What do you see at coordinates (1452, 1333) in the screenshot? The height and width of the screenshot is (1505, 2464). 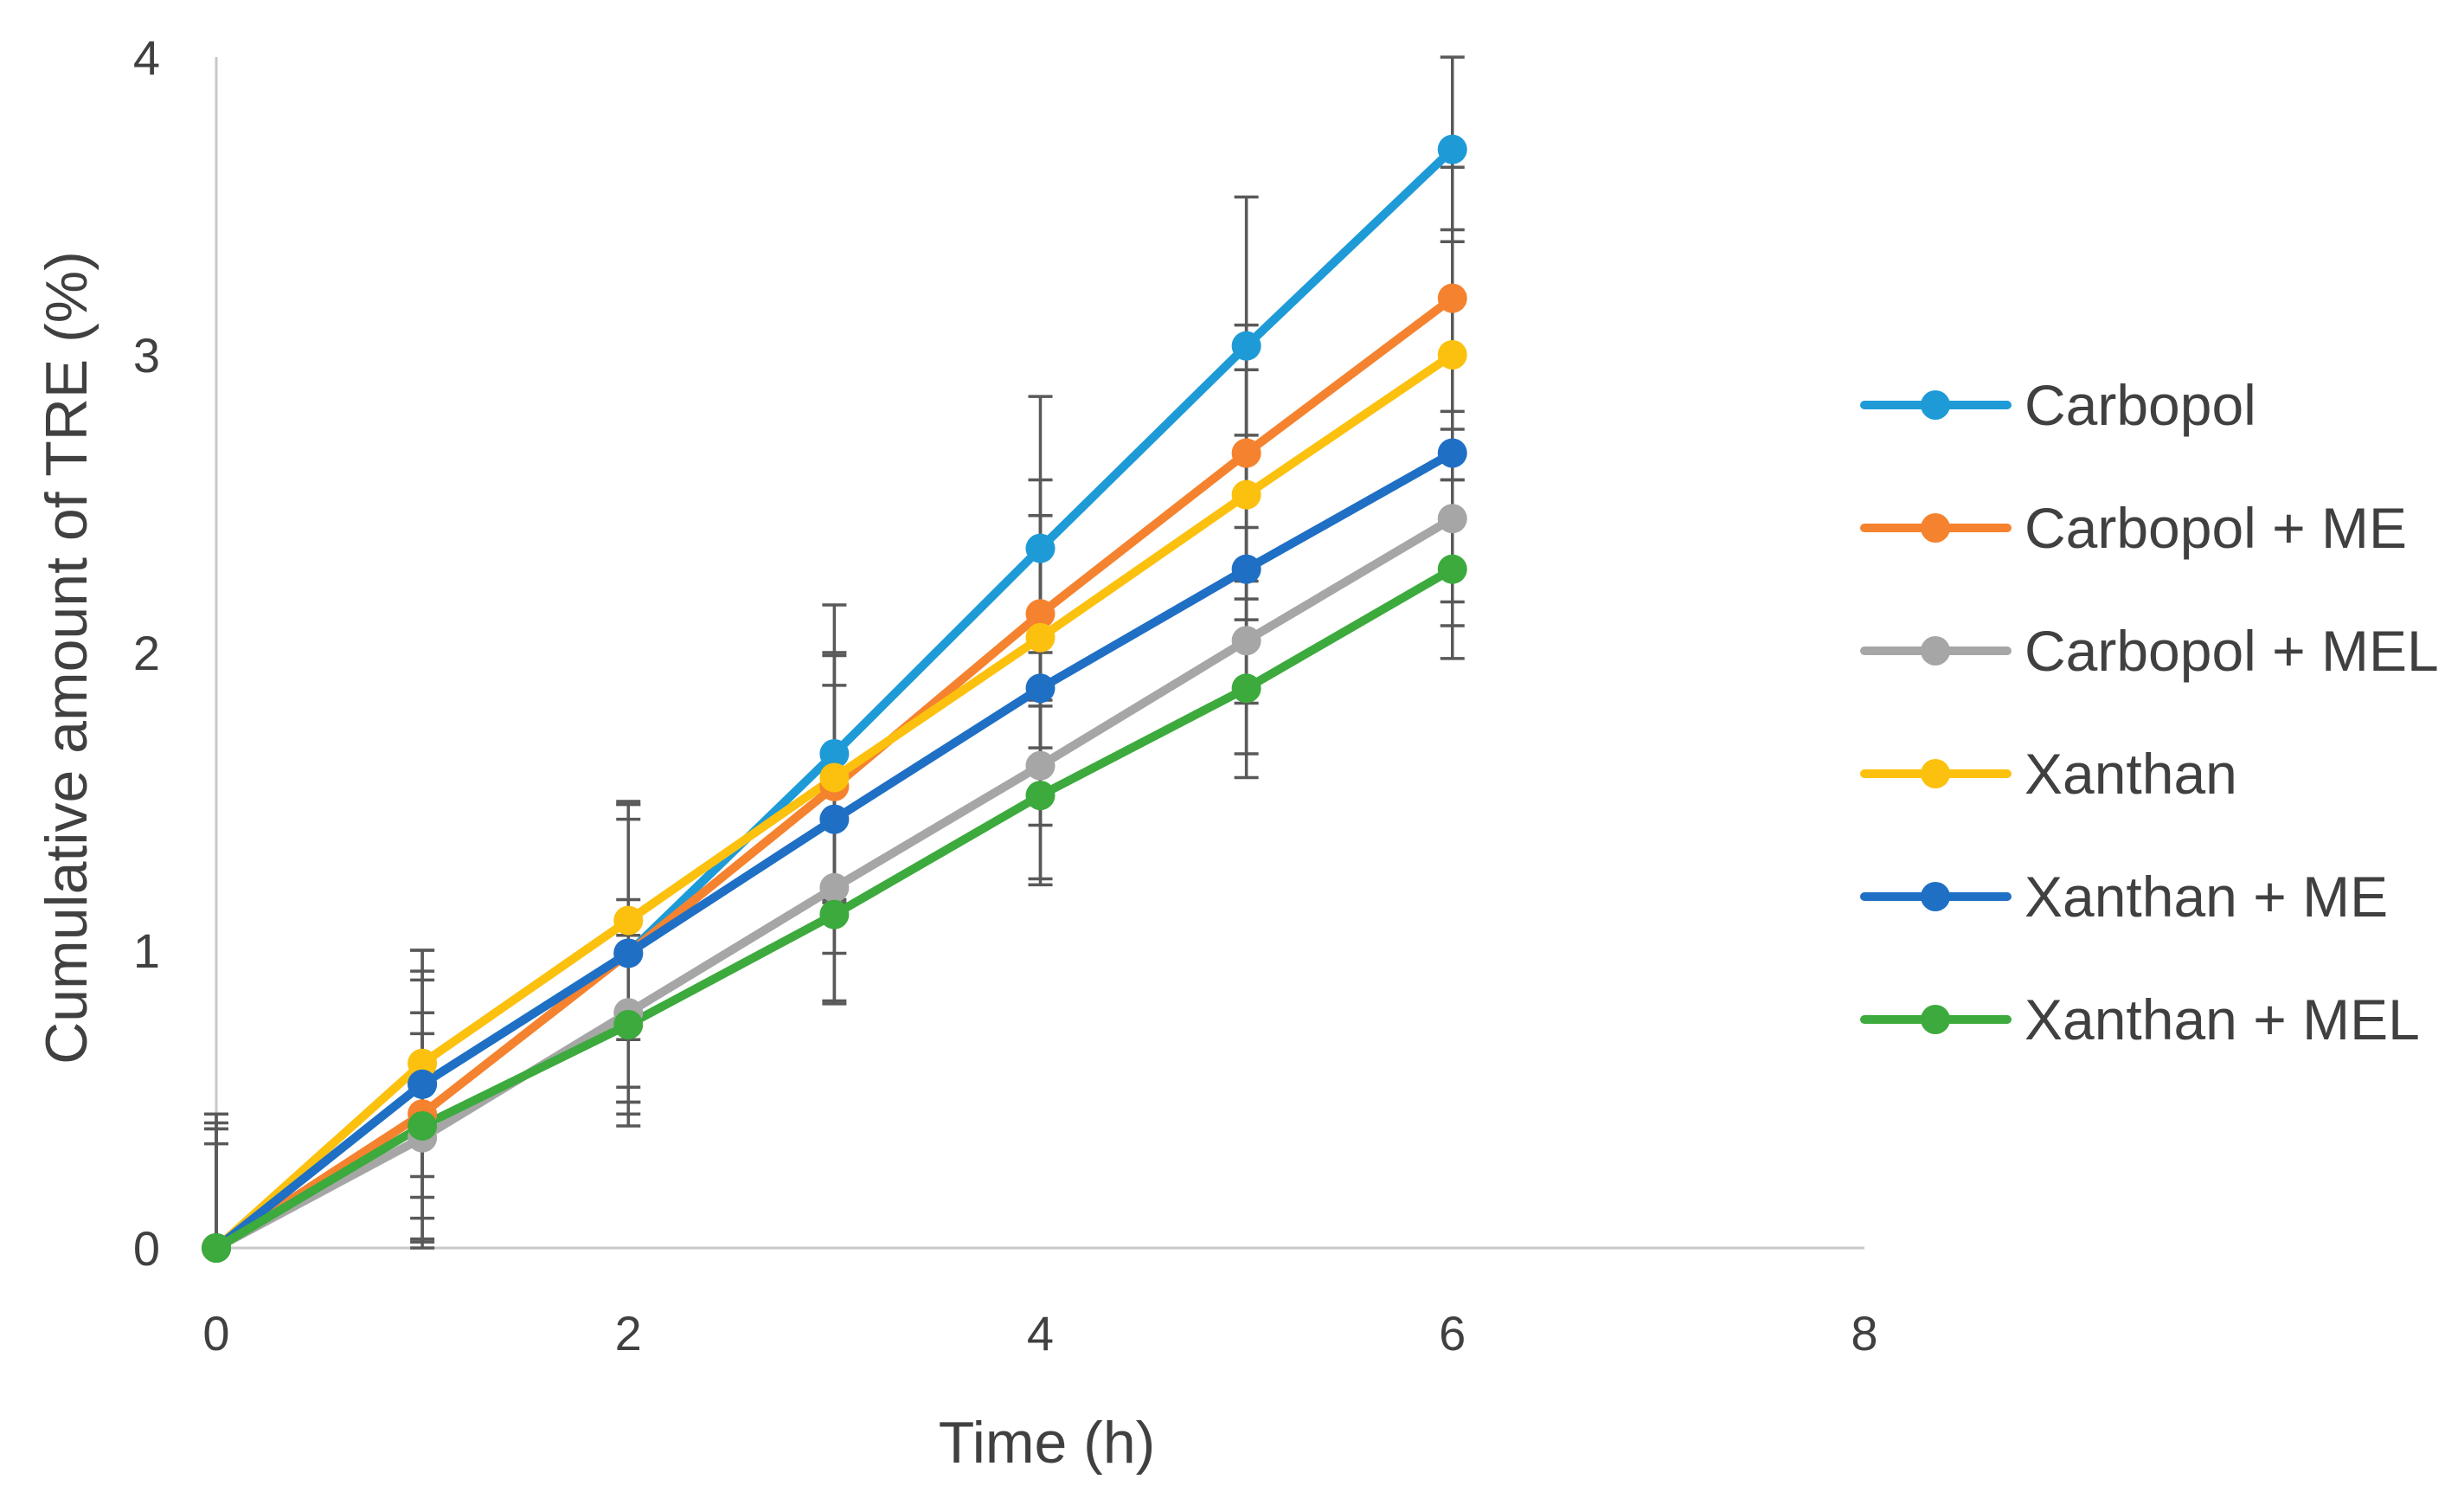 I see `x-tick-label: 6` at bounding box center [1452, 1333].